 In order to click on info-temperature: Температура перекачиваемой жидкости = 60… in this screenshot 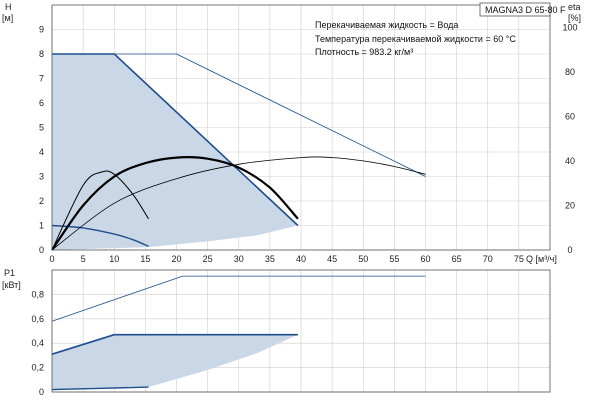, I will do `click(415, 39)`.